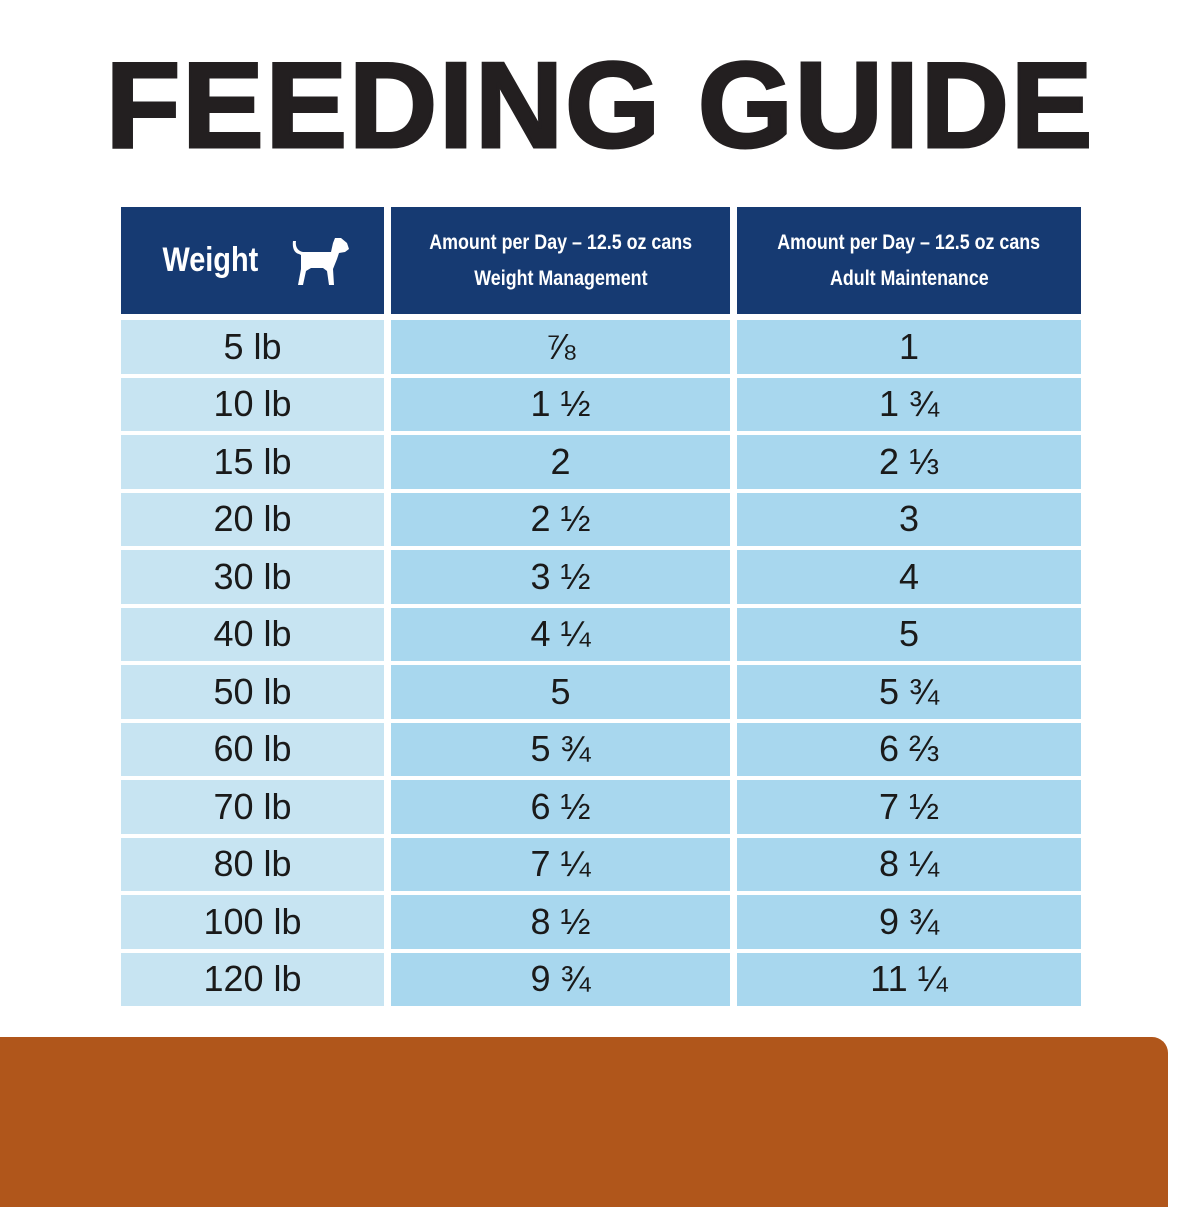  I want to click on weight-cell: 60 lb, so click(252, 749).